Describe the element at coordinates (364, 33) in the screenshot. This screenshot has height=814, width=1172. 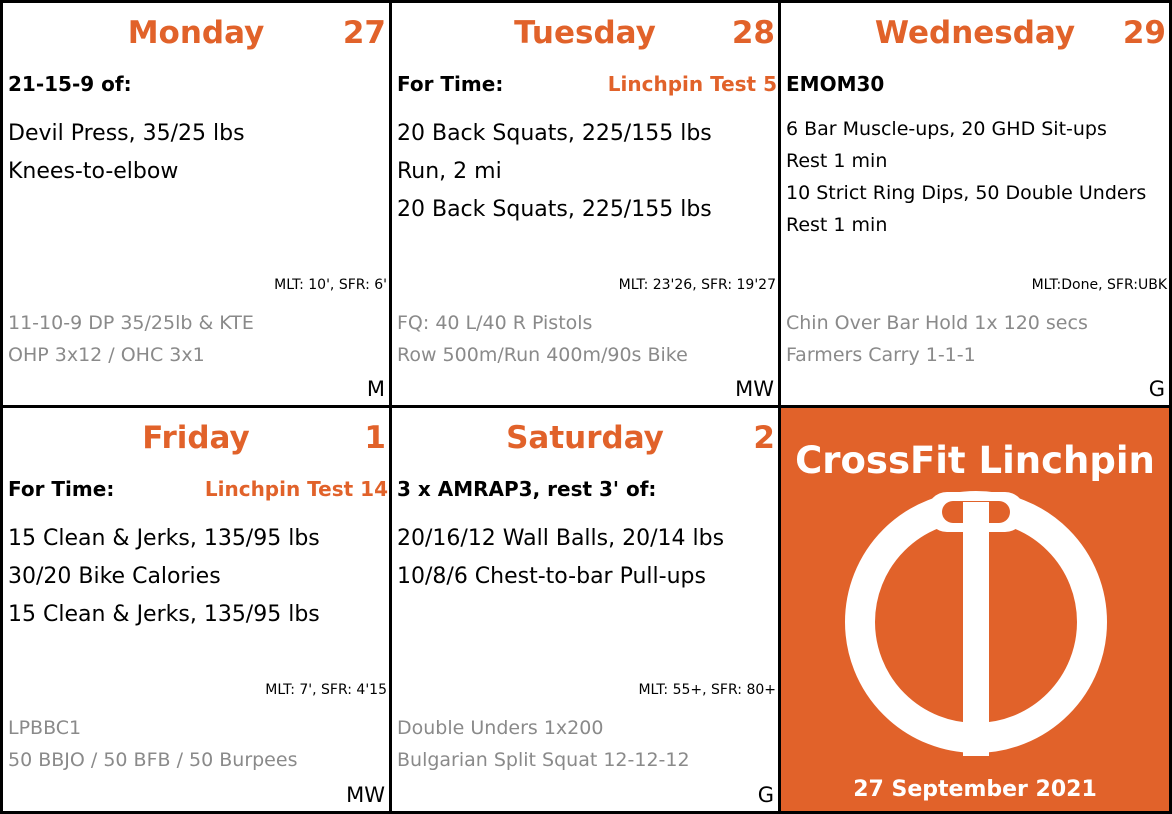
I see `day-number: 27` at that location.